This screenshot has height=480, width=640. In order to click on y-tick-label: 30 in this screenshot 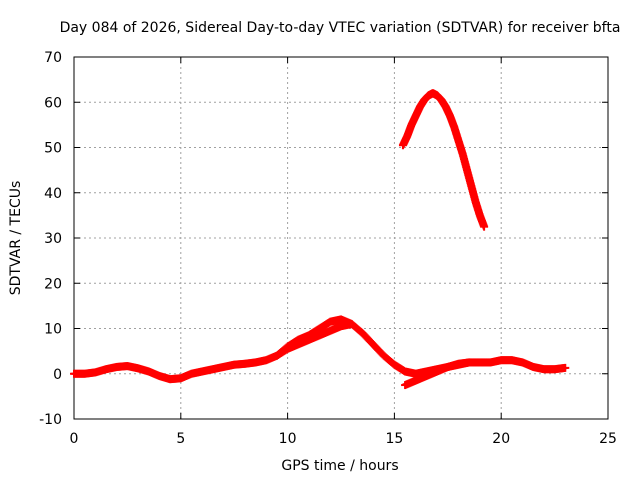, I will do `click(53, 239)`.